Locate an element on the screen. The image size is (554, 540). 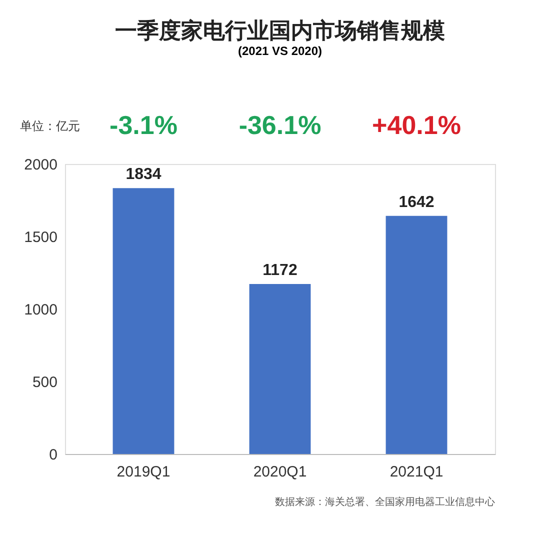
y-tick-label: 500 is located at coordinates (45, 382).